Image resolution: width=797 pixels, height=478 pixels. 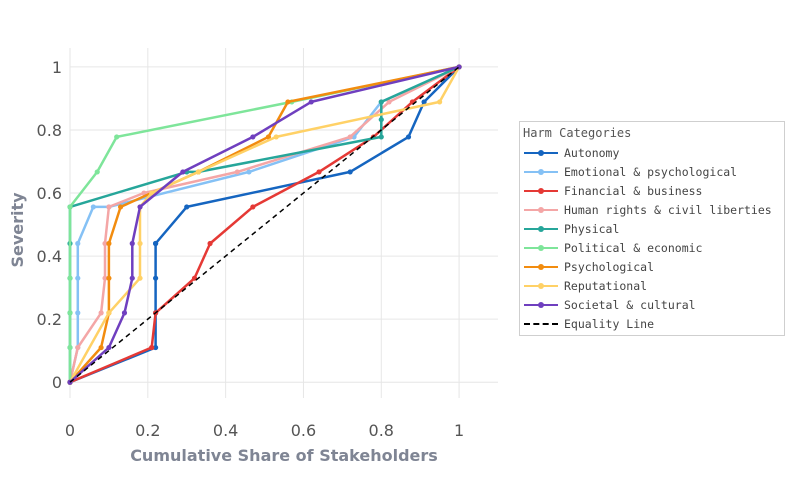 I want to click on legend-item: Equality Line, so click(x=589, y=324).